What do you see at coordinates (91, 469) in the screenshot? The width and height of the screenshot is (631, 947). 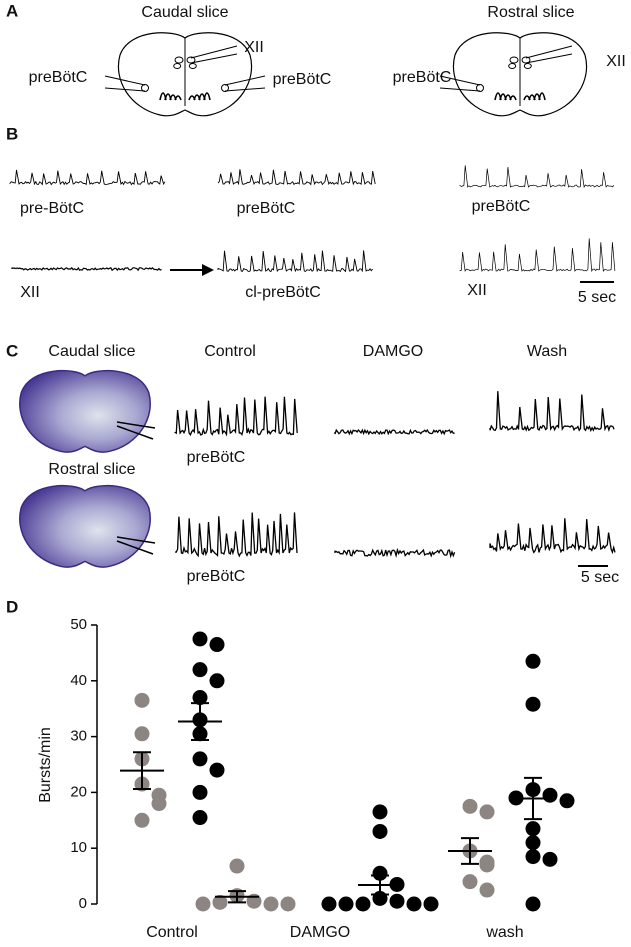 I see `slice-title: Rostral slice` at bounding box center [91, 469].